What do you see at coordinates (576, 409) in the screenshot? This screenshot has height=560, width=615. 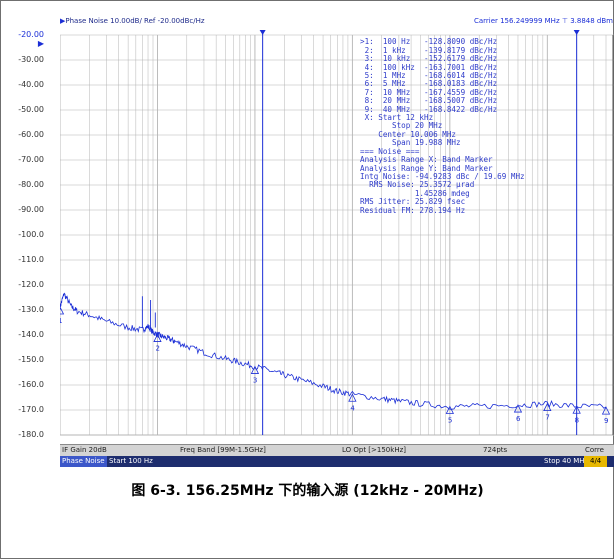 I see `marker-8-triangle` at bounding box center [576, 409].